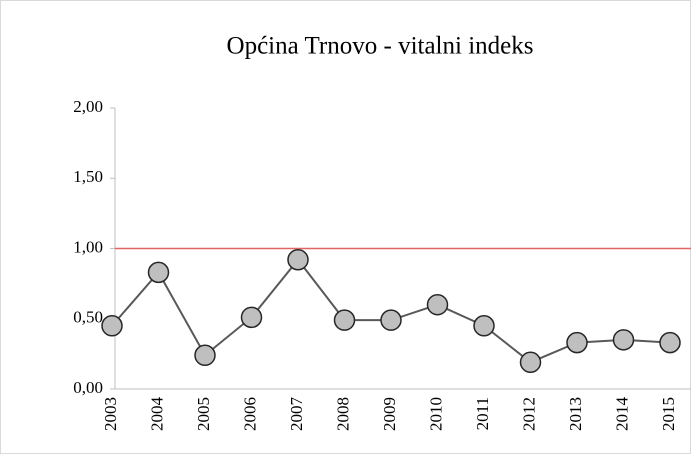 Image resolution: width=691 pixels, height=454 pixels. What do you see at coordinates (621, 414) in the screenshot?
I see `x-tick-label: 2014` at bounding box center [621, 414].